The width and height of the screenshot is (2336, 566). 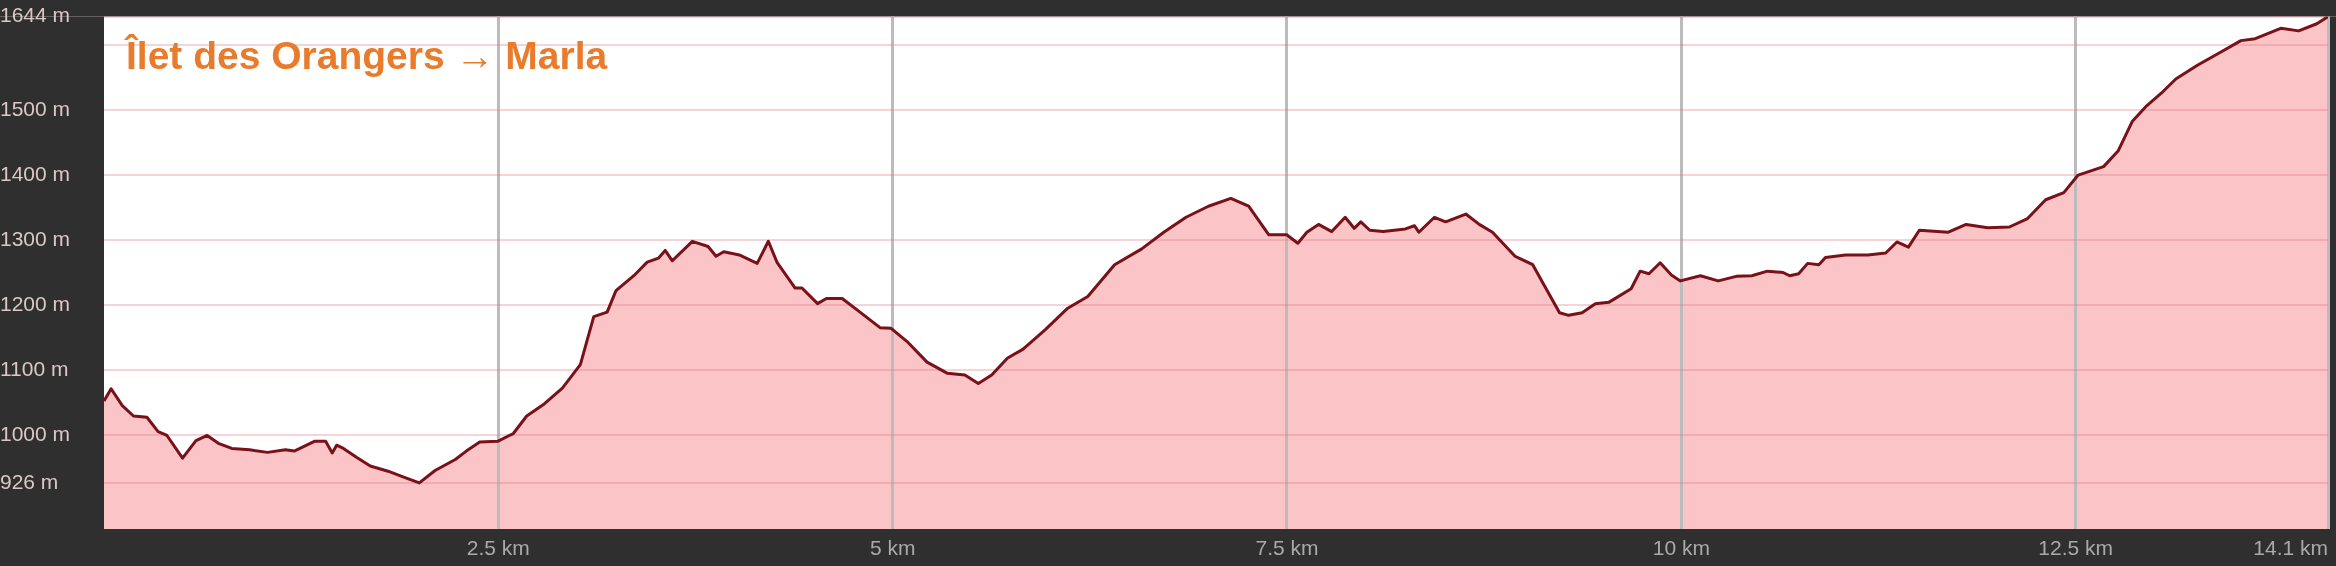 What do you see at coordinates (35, 433) in the screenshot?
I see `y-tick-label: 1000 m` at bounding box center [35, 433].